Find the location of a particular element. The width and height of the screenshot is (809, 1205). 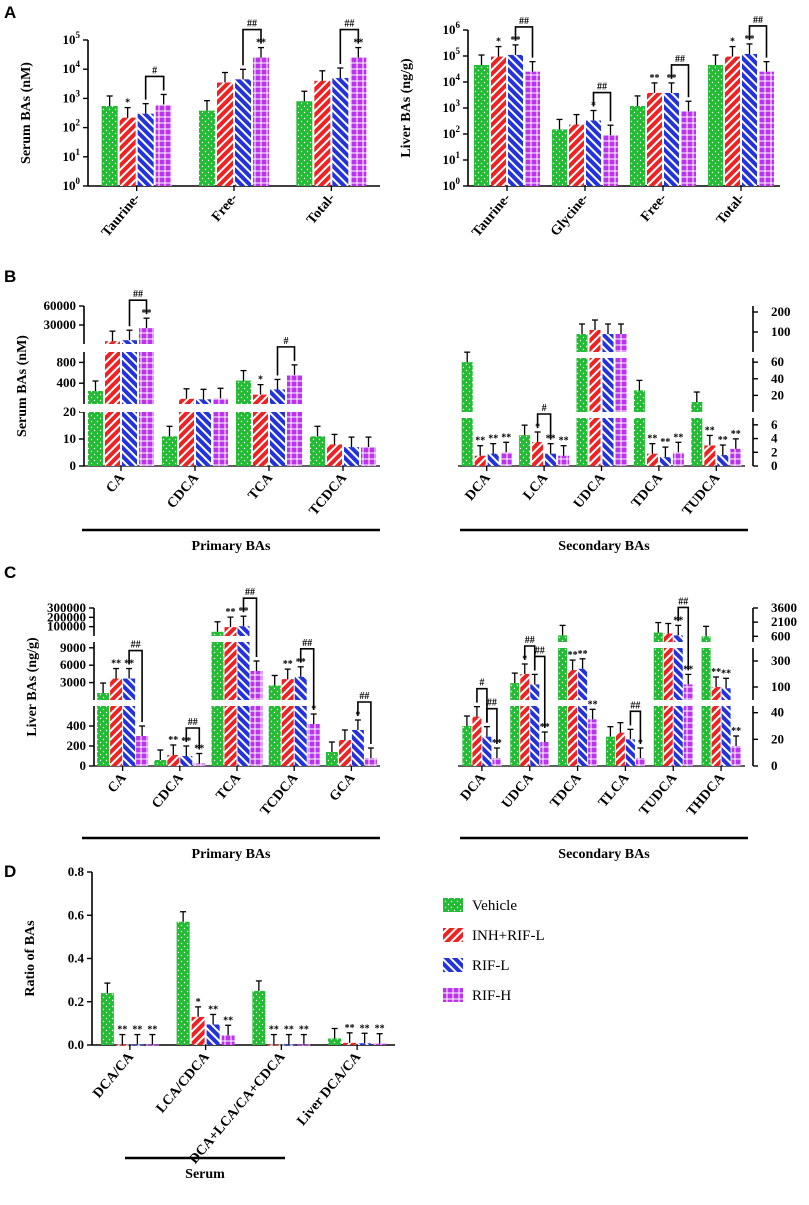

bar-d-liver-dca-ca-inh-rif-l is located at coordinates (350, 1043).